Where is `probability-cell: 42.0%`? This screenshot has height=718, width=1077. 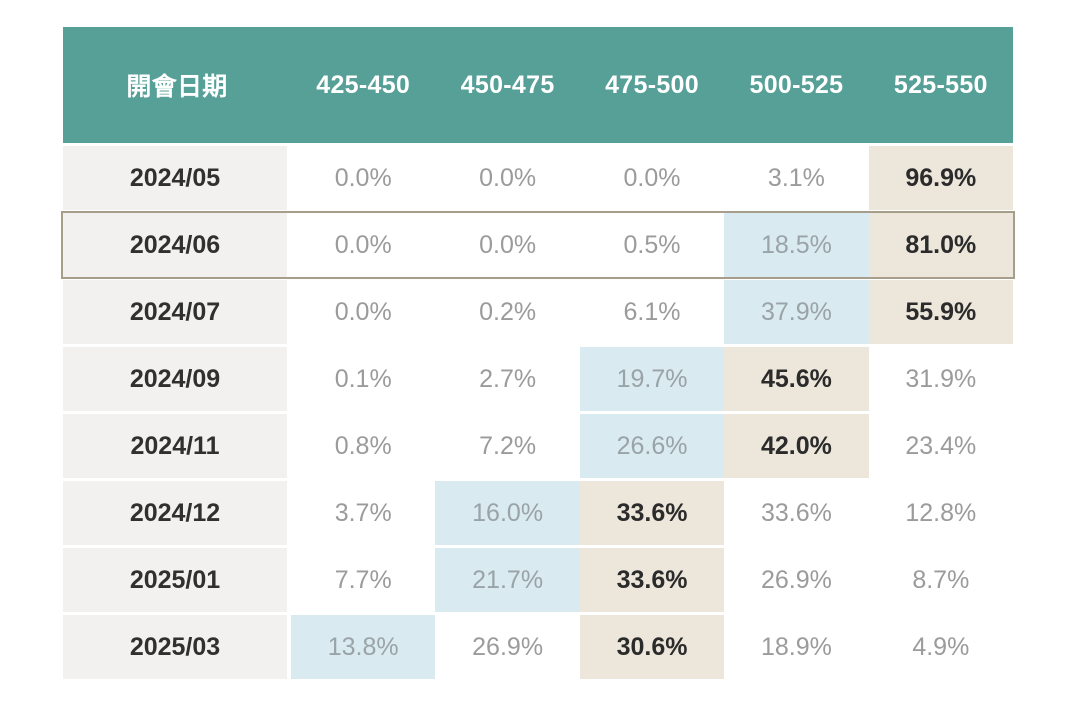 probability-cell: 42.0% is located at coordinates (796, 446).